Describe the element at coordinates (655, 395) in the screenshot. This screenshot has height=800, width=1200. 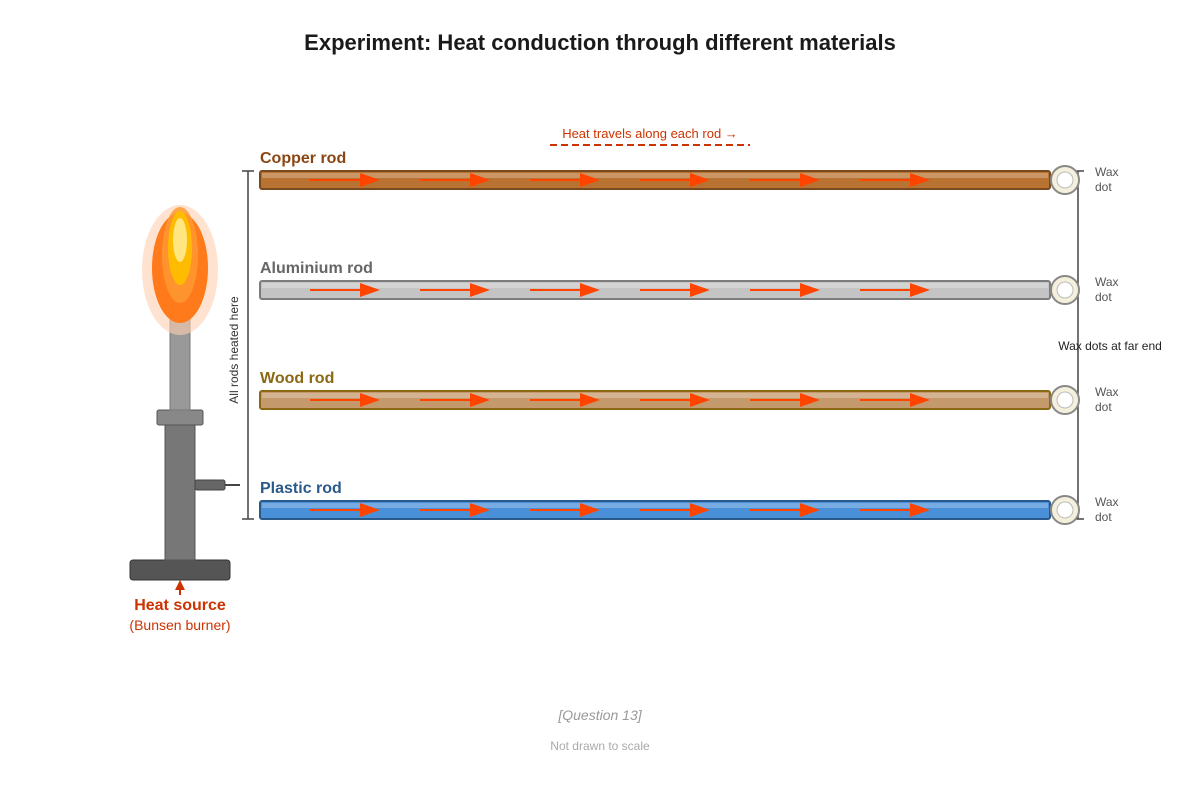
I see `wood-rod-shine` at that location.